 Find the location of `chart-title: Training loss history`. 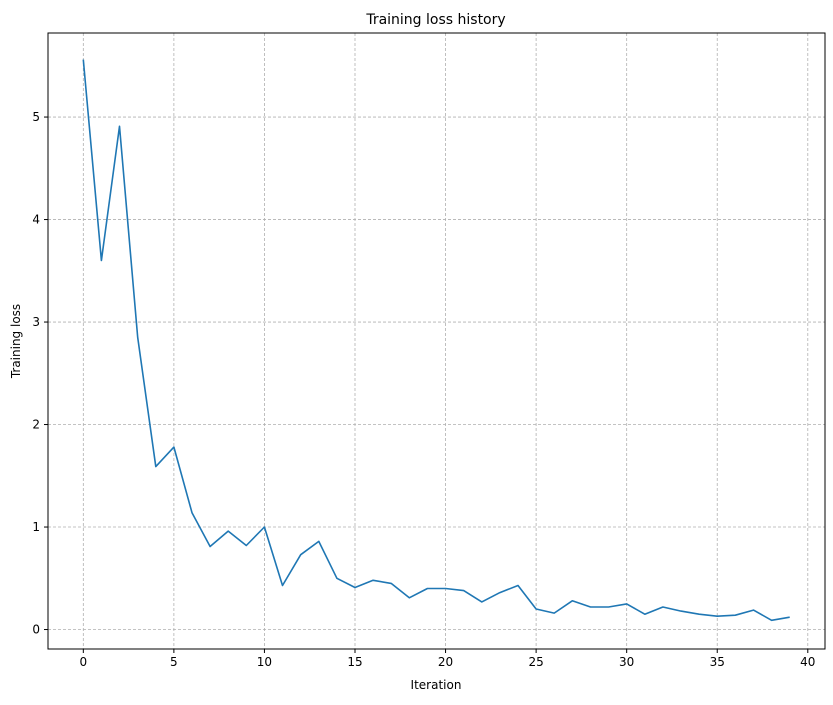

chart-title: Training loss history is located at coordinates (435, 20).